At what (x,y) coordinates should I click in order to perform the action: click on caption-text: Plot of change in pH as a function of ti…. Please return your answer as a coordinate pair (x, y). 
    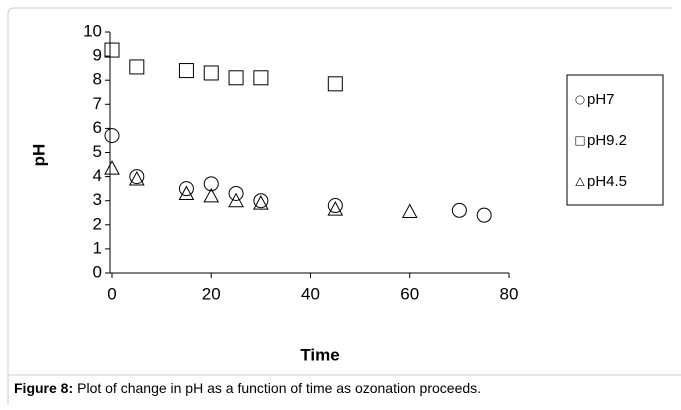
    Looking at the image, I should click on (279, 388).